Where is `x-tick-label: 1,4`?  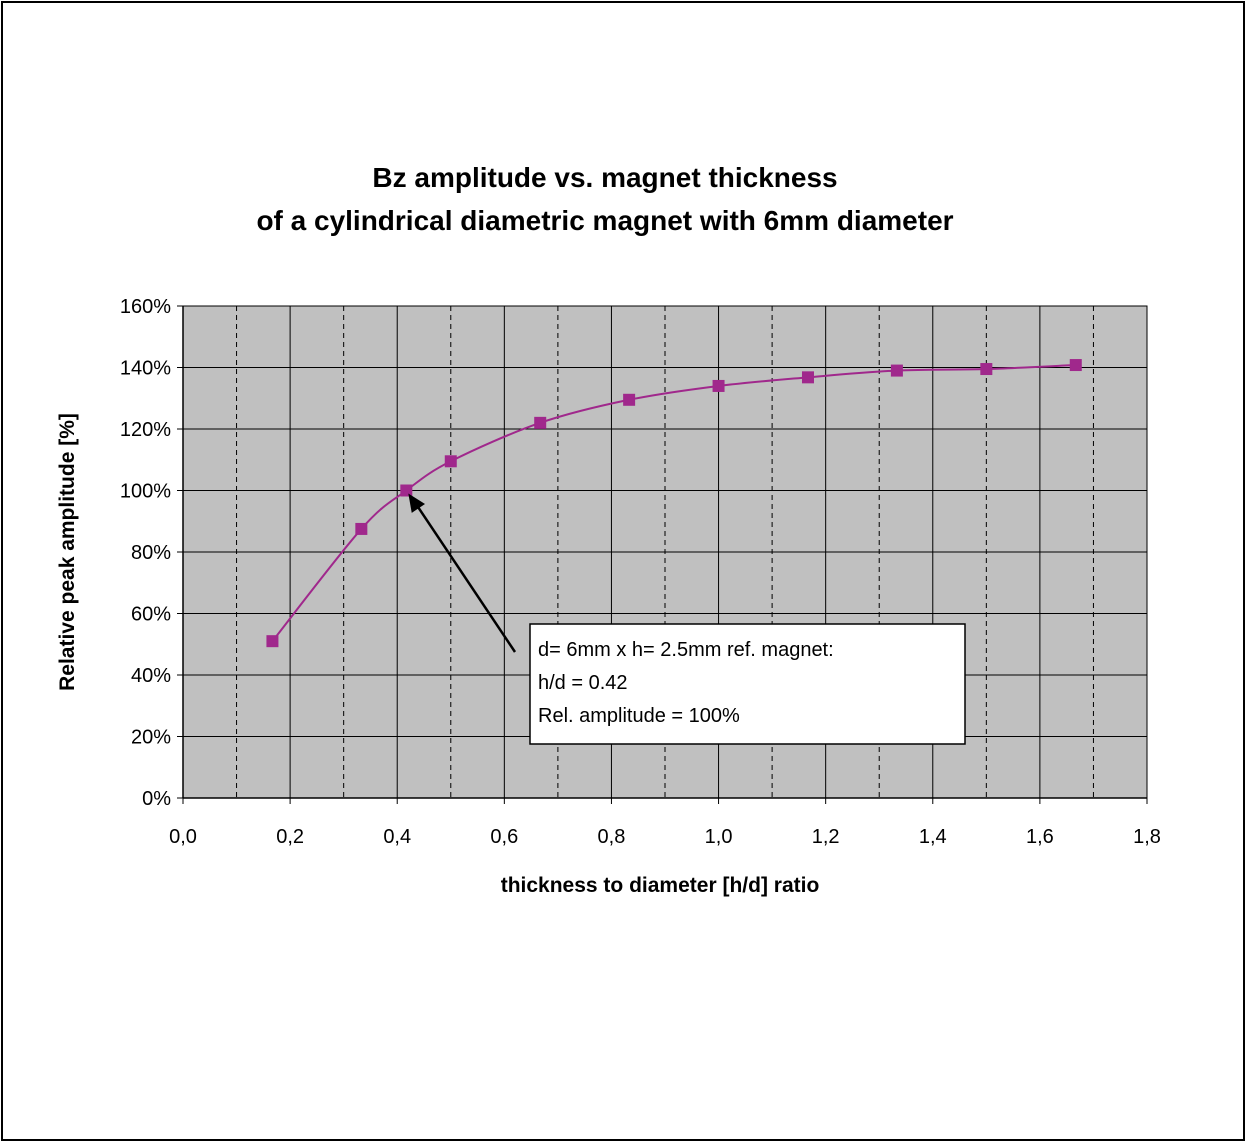 x-tick-label: 1,4 is located at coordinates (933, 837).